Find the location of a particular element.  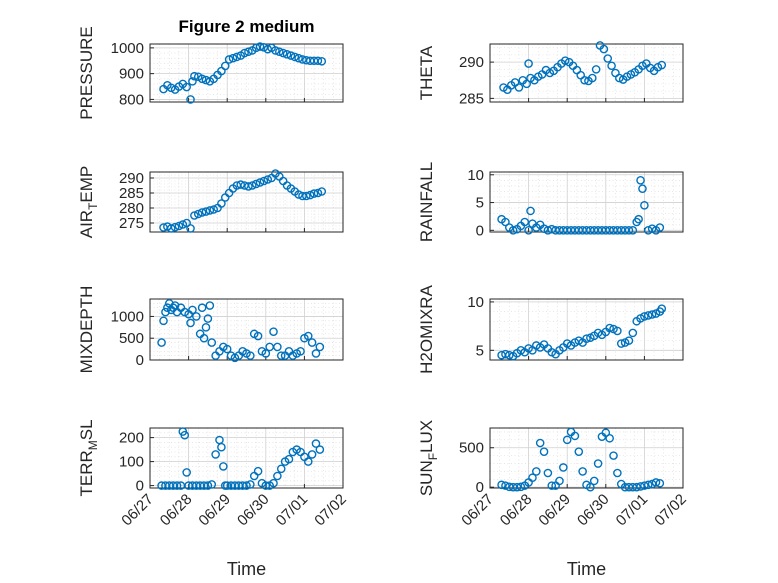

x-tick-label: 06/29 is located at coordinates (214, 510).